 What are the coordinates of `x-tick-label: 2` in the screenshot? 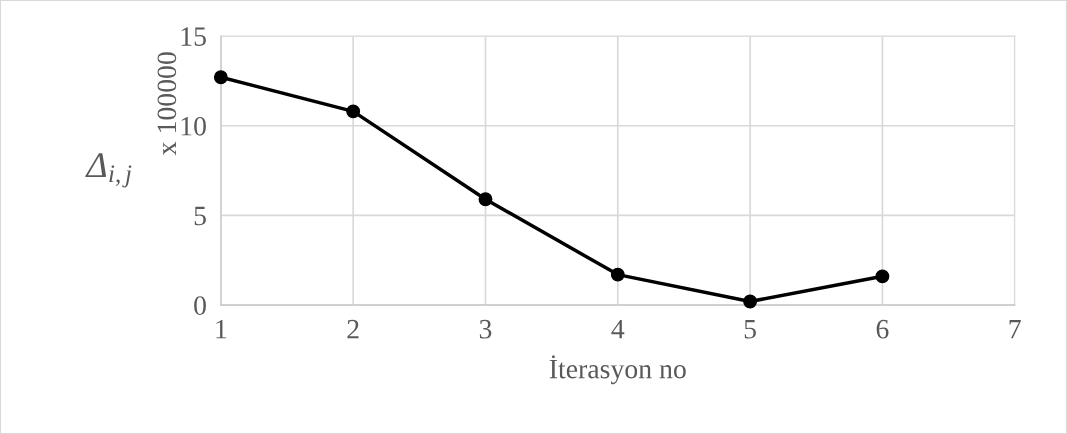 It's located at (353, 329).